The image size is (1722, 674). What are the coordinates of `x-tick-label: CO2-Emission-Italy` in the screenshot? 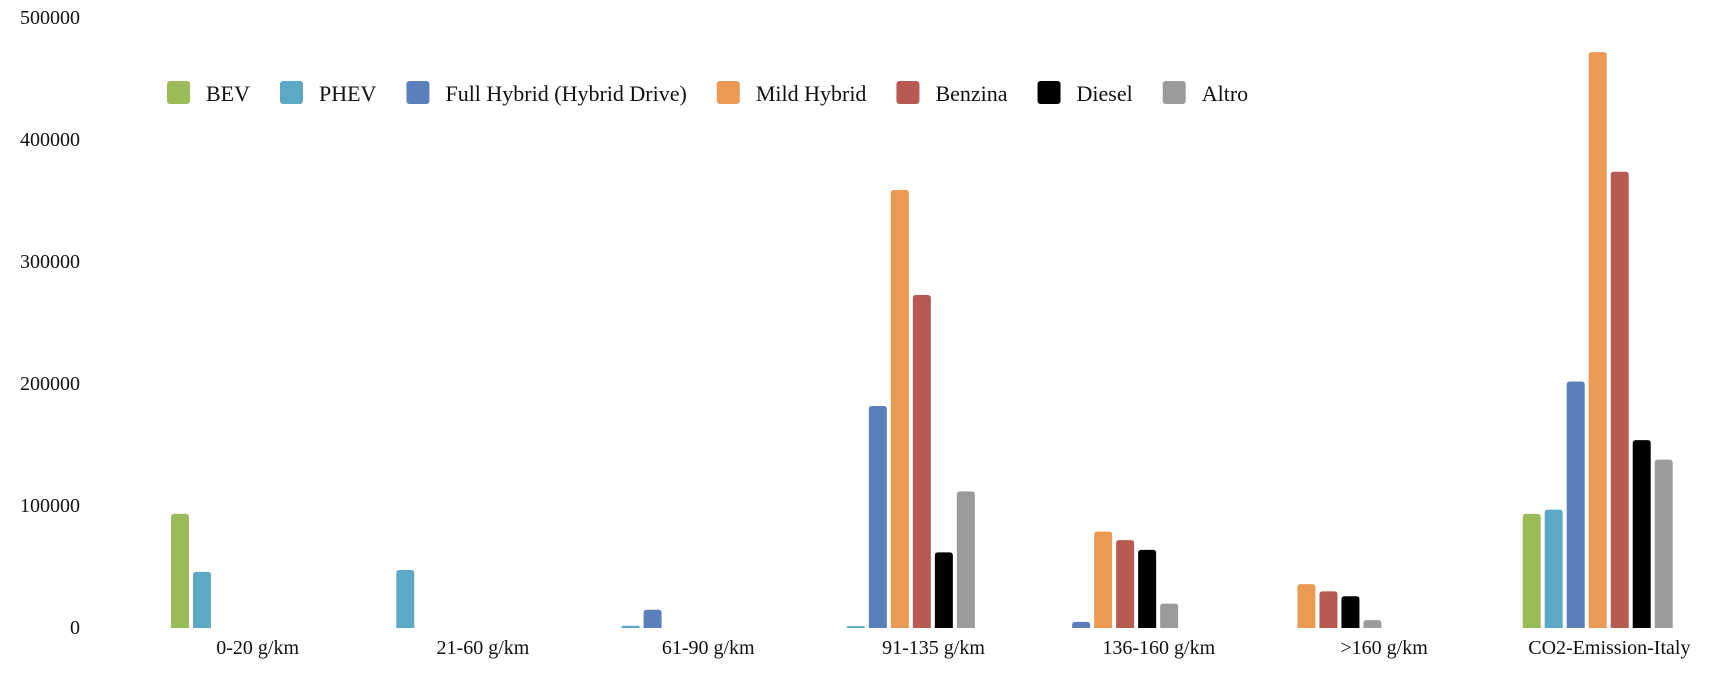 It's located at (1609, 648).